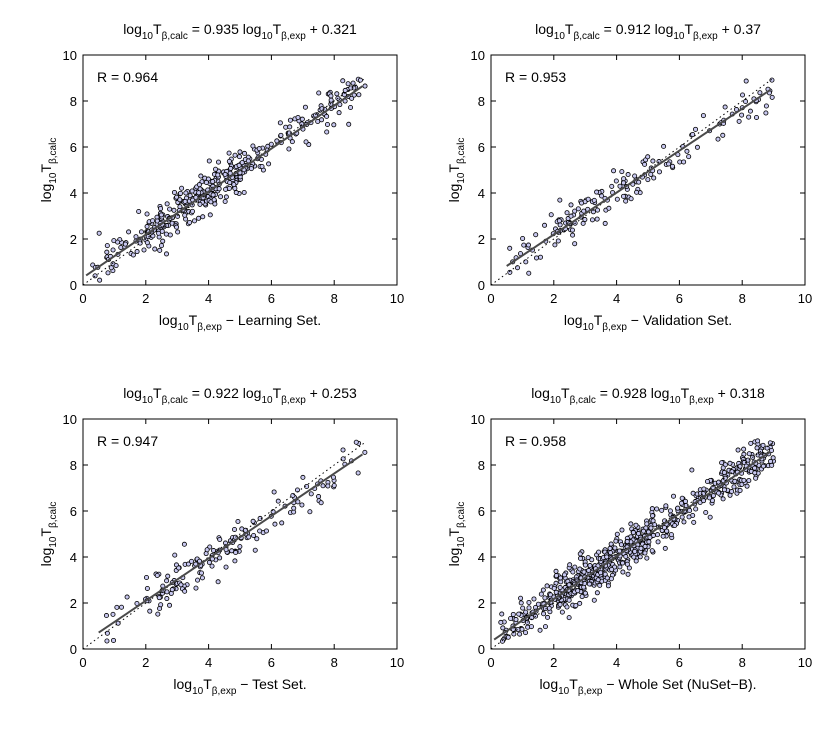 The height and width of the screenshot is (731, 830). I want to click on y-tick-label: 2, so click(481, 239).